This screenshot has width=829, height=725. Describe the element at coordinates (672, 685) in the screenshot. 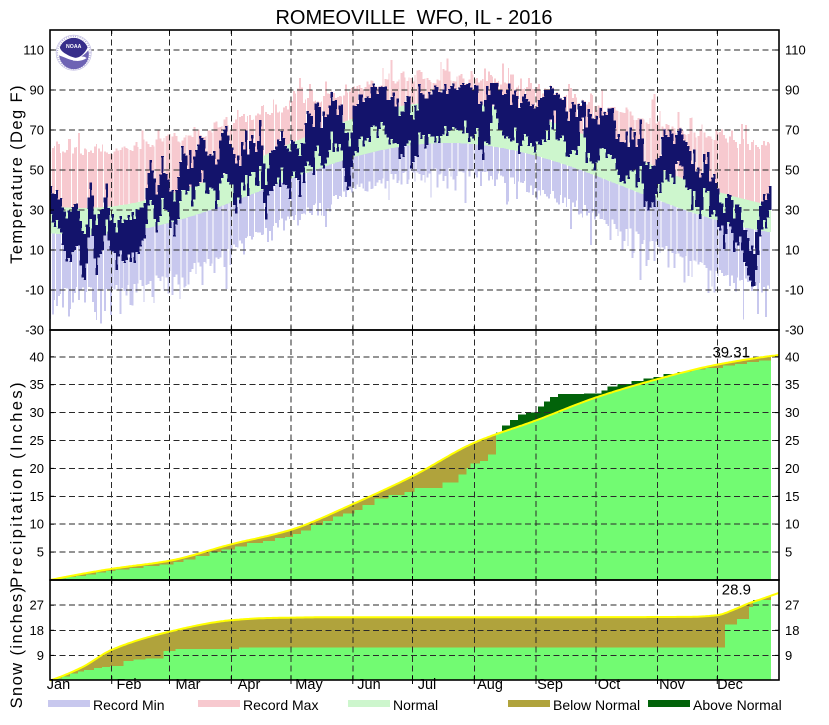

I see `svg-text: Nov` at that location.